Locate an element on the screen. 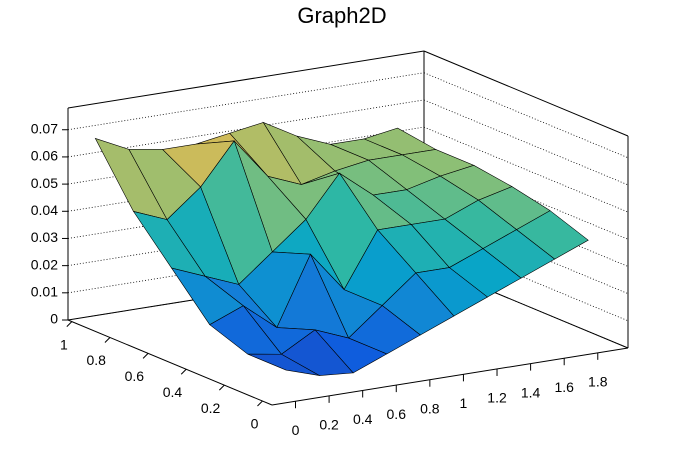 The image size is (696, 472). x-tick-label: 1.4 is located at coordinates (531, 392).